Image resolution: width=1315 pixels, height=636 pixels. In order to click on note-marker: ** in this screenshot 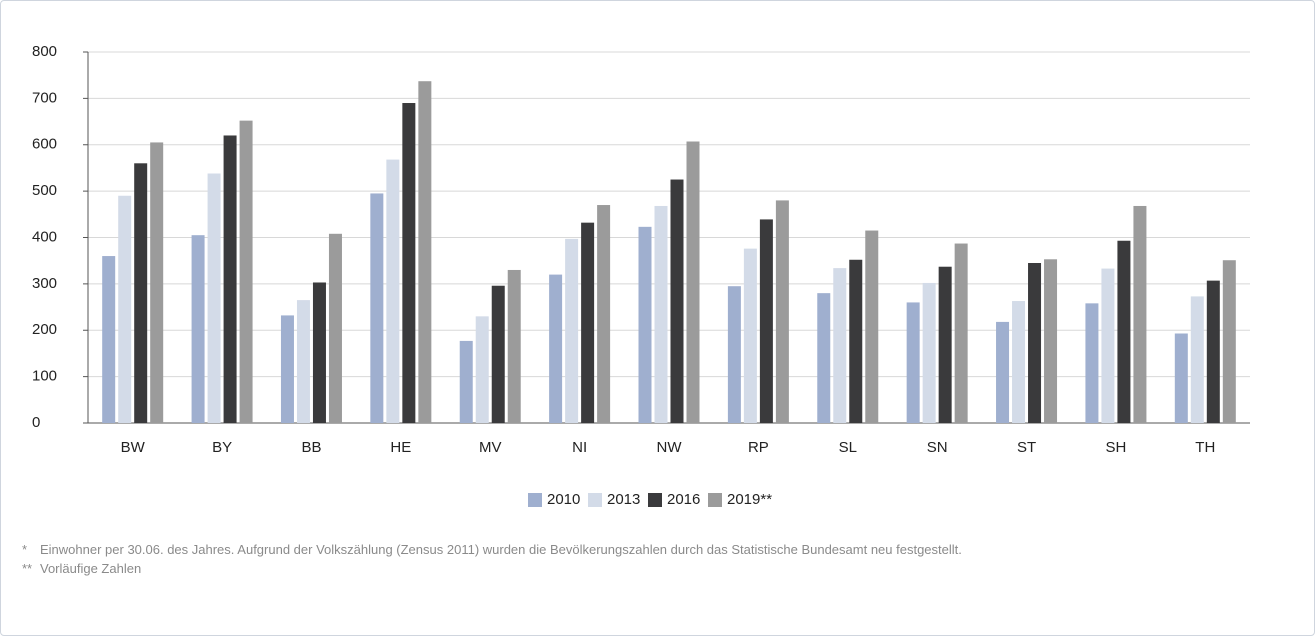, I will do `click(27, 568)`.